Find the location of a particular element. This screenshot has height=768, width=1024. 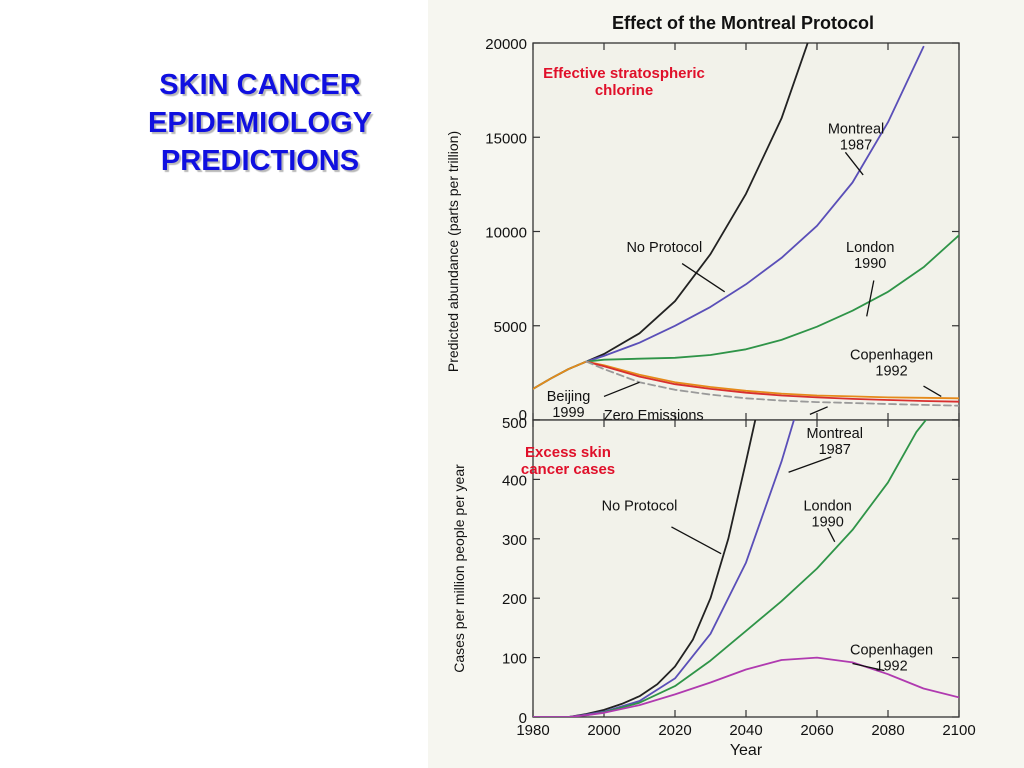

chlorine-ytick-label: 10000 is located at coordinates (506, 233).